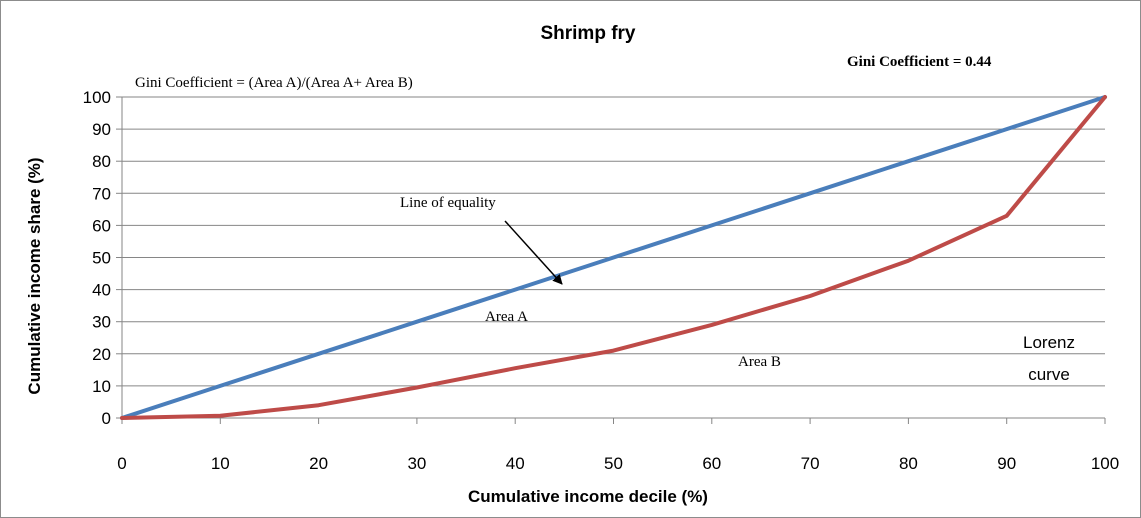 Image resolution: width=1141 pixels, height=518 pixels. Describe the element at coordinates (101, 386) in the screenshot. I see `y-tick-label: 10` at that location.